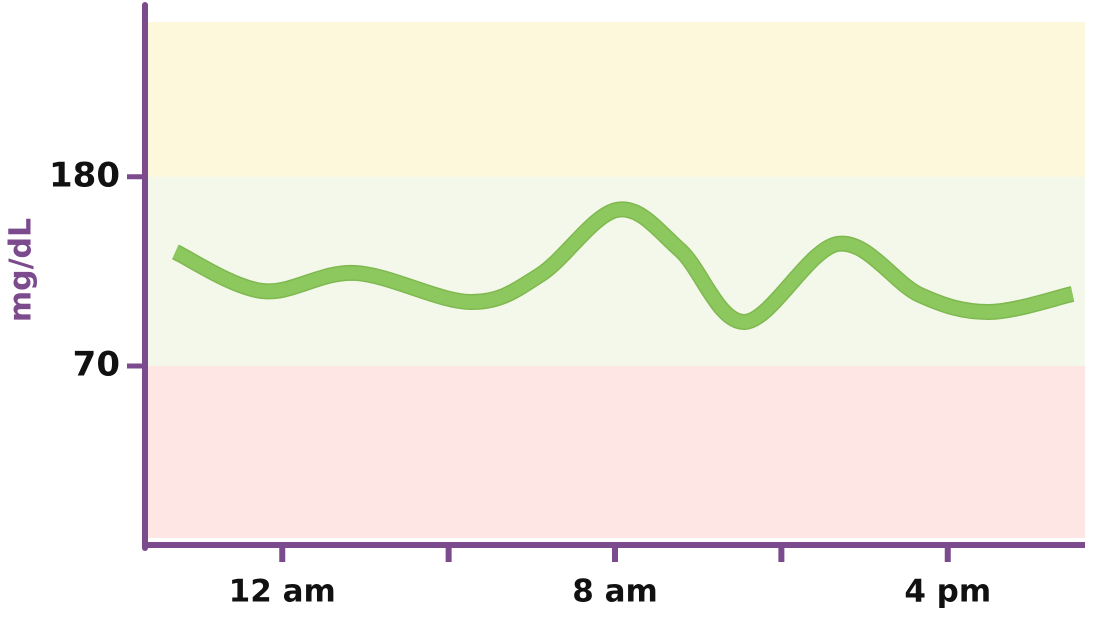 This screenshot has width=1099, height=643. Describe the element at coordinates (84, 175) in the screenshot. I see `y-tick-label: 180` at that location.